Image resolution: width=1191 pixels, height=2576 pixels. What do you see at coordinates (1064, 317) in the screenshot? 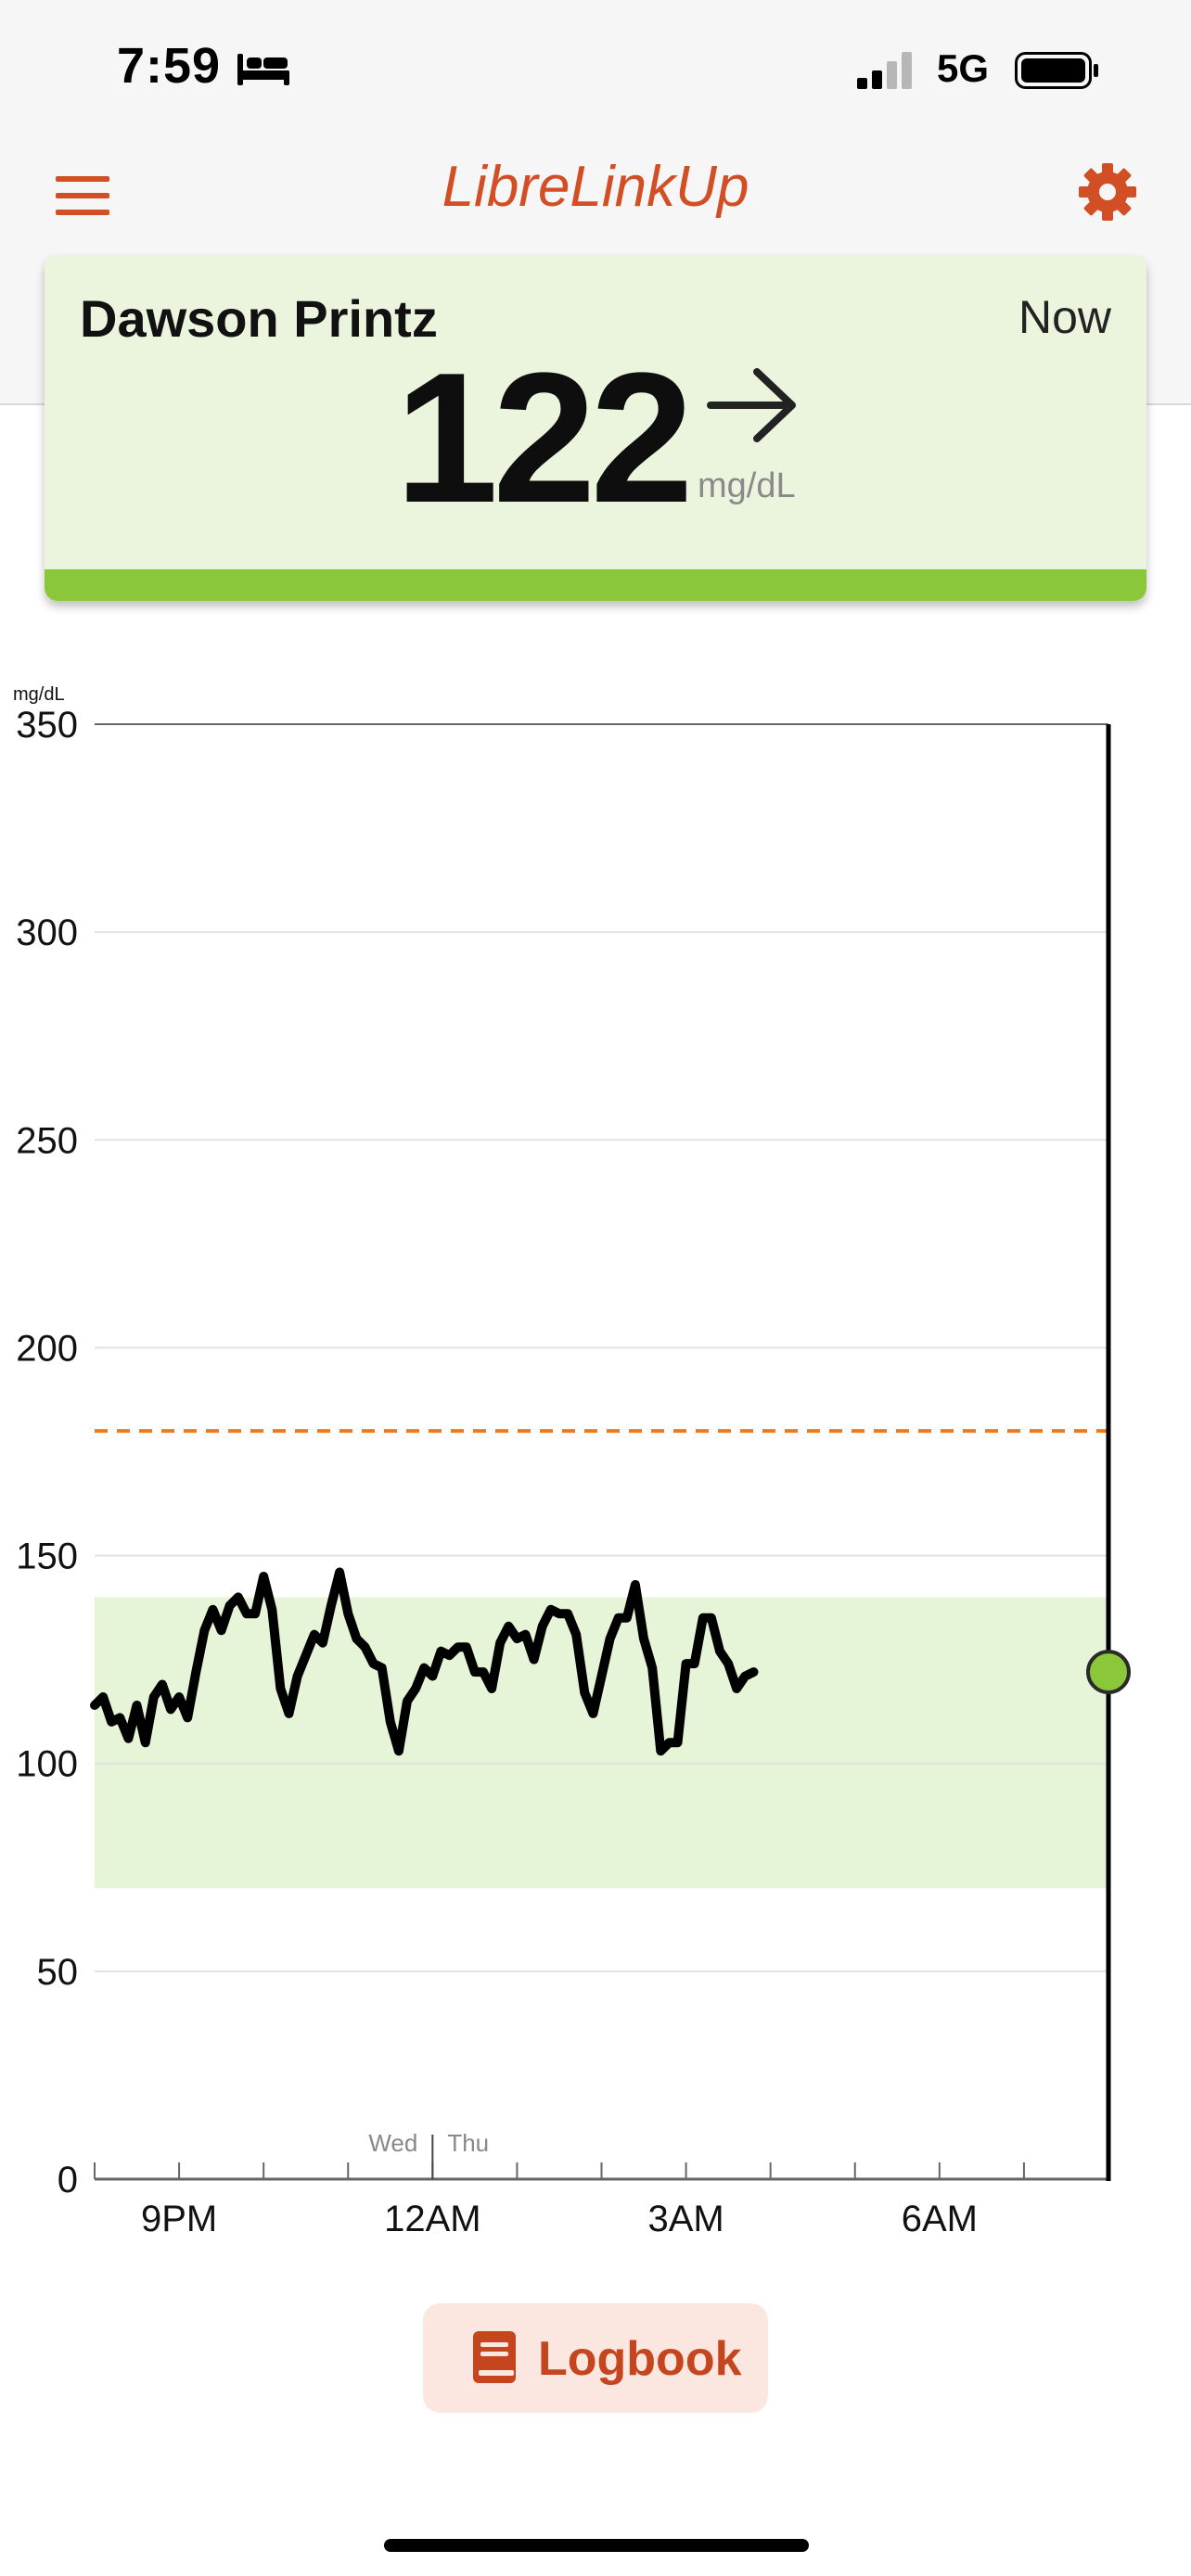
I see `reading-timestamp: Now` at bounding box center [1064, 317].